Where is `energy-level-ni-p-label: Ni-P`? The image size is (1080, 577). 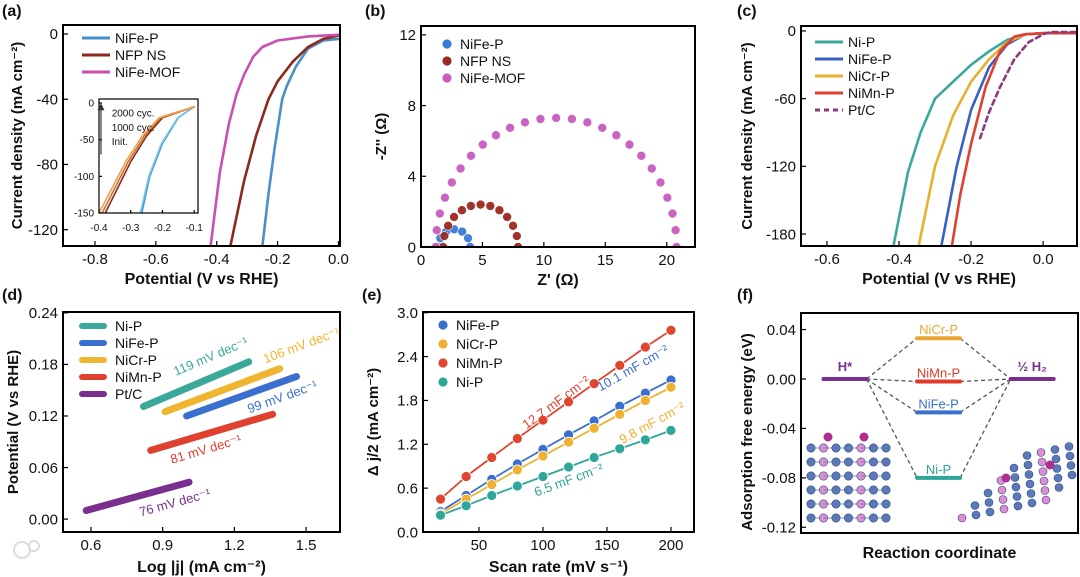
energy-level-ni-p-label: Ni-P is located at coordinates (938, 469).